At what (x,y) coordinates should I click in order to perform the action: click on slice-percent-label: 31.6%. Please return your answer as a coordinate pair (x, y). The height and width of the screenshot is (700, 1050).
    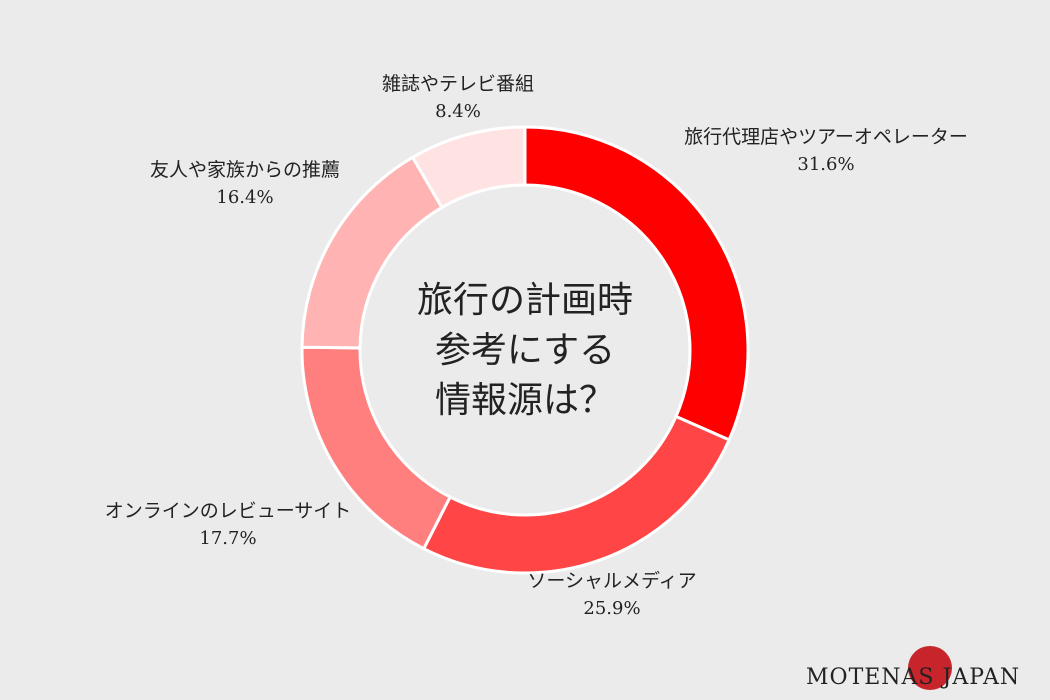
    Looking at the image, I should click on (825, 164).